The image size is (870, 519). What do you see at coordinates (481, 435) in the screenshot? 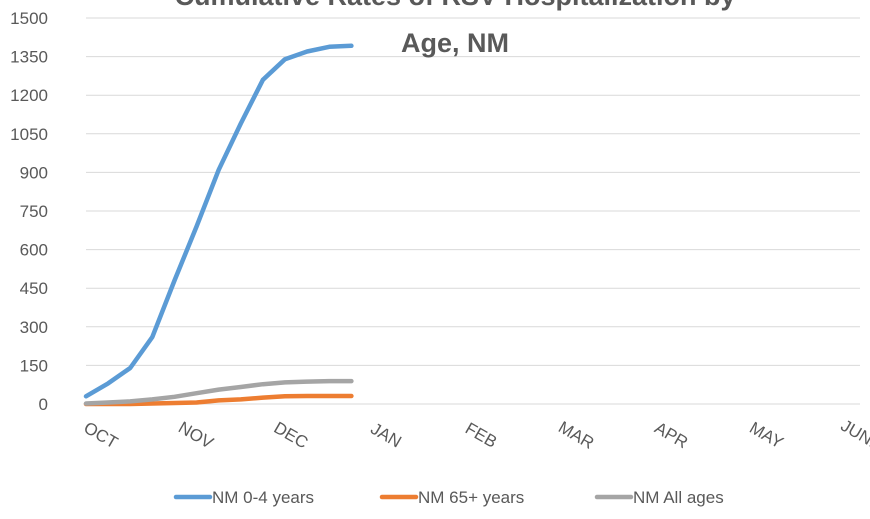
I see `x-tick-label: FEB` at bounding box center [481, 435].